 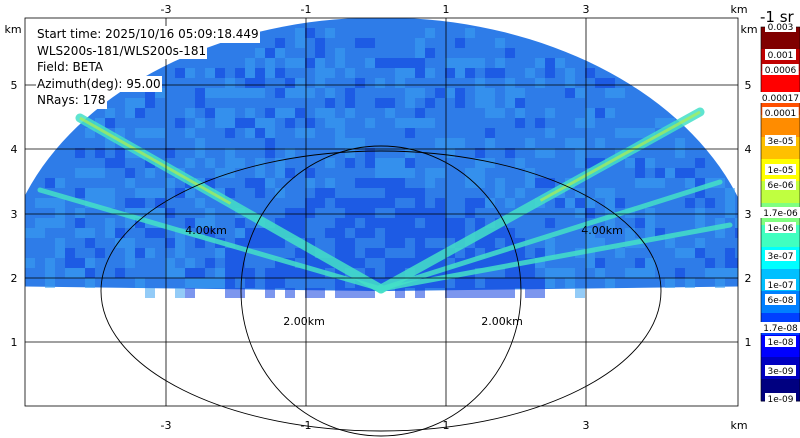 What do you see at coordinates (780, 99) in the screenshot?
I see `colorbar-label: 0.00017` at bounding box center [780, 99].